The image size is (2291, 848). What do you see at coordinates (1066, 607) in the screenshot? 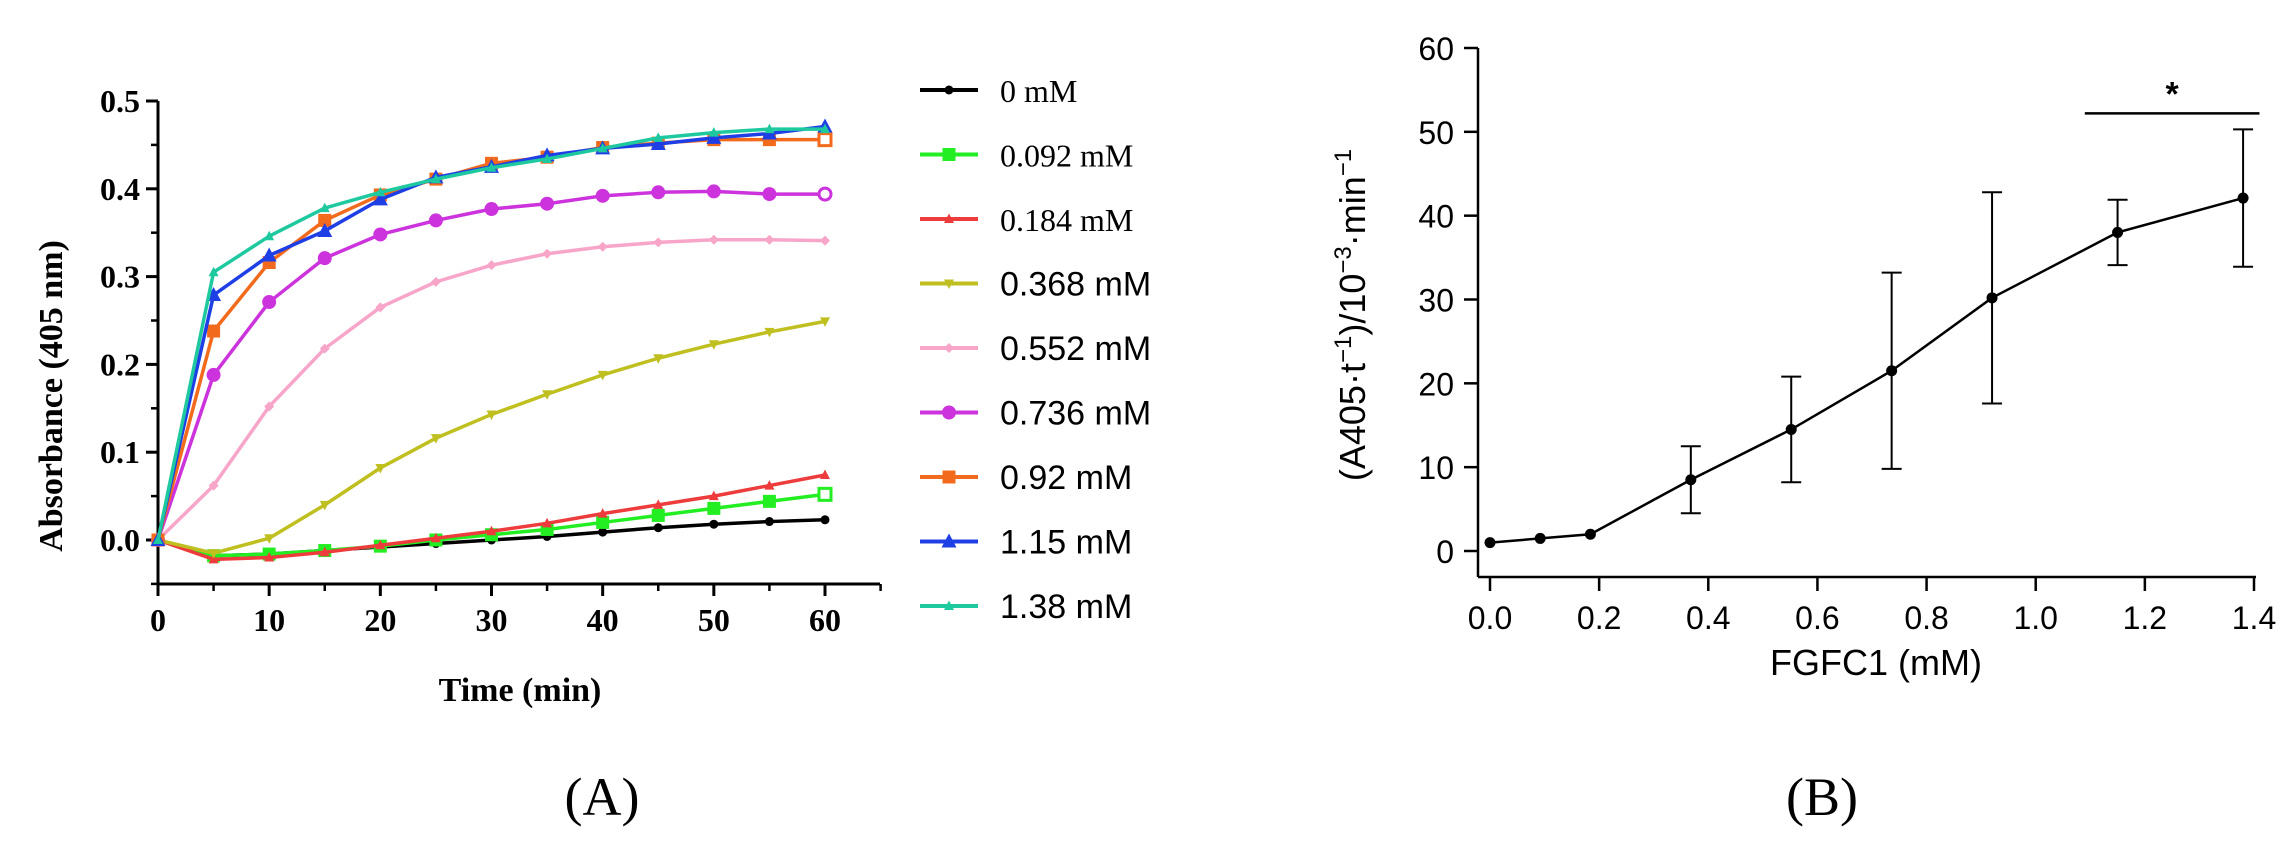
I see `legend-label: 1.38 mM` at bounding box center [1066, 607].